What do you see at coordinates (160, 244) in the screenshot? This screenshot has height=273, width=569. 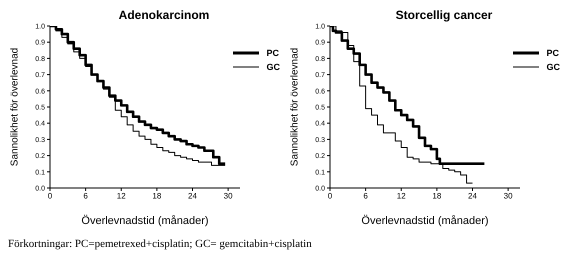 I see `text: Förkortningar: PC=pemetrexed+cisplatin; GC= gemcitabin+cisplatin` at bounding box center [160, 244].